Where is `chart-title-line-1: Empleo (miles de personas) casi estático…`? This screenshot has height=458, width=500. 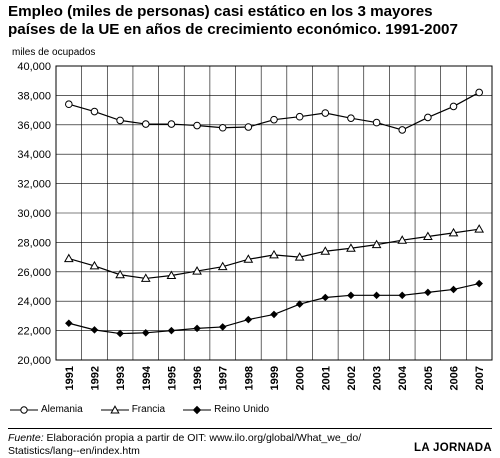
chart-title-line-1: Empleo (miles de personas) casi estático… is located at coordinates (220, 11).